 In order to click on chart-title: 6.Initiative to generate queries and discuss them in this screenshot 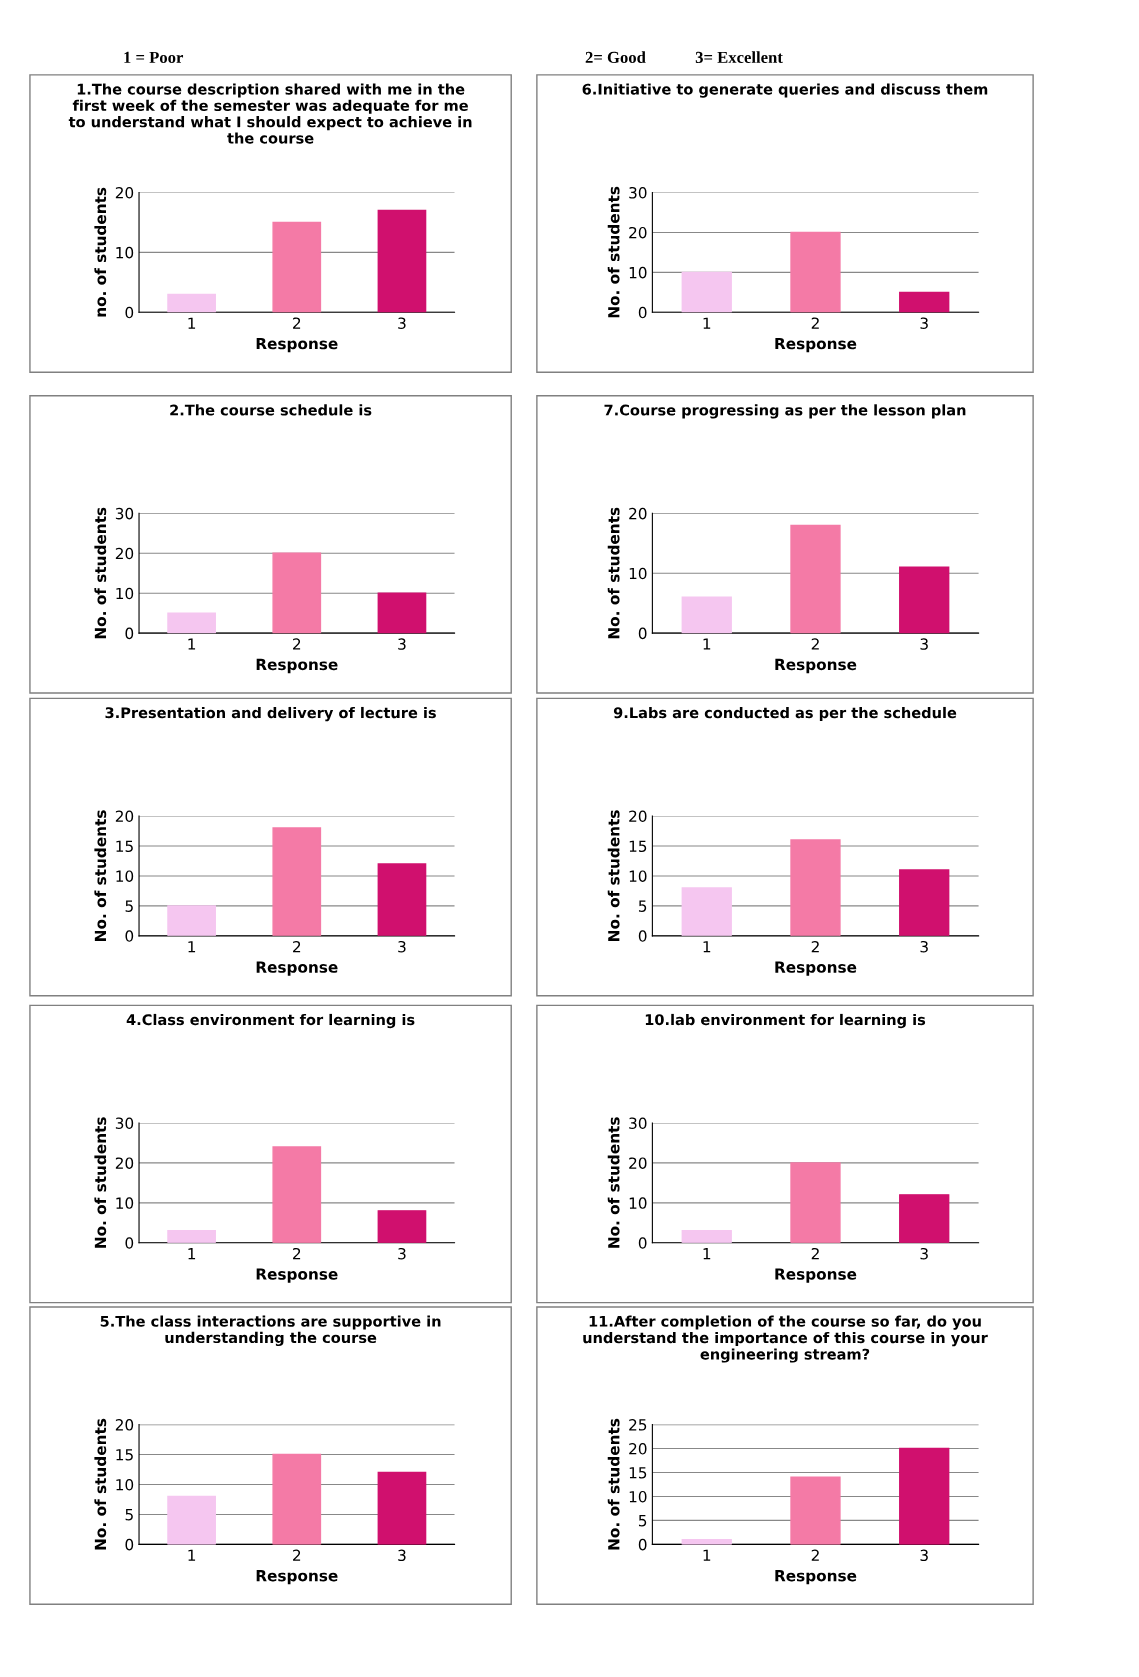, I will do `click(785, 90)`.